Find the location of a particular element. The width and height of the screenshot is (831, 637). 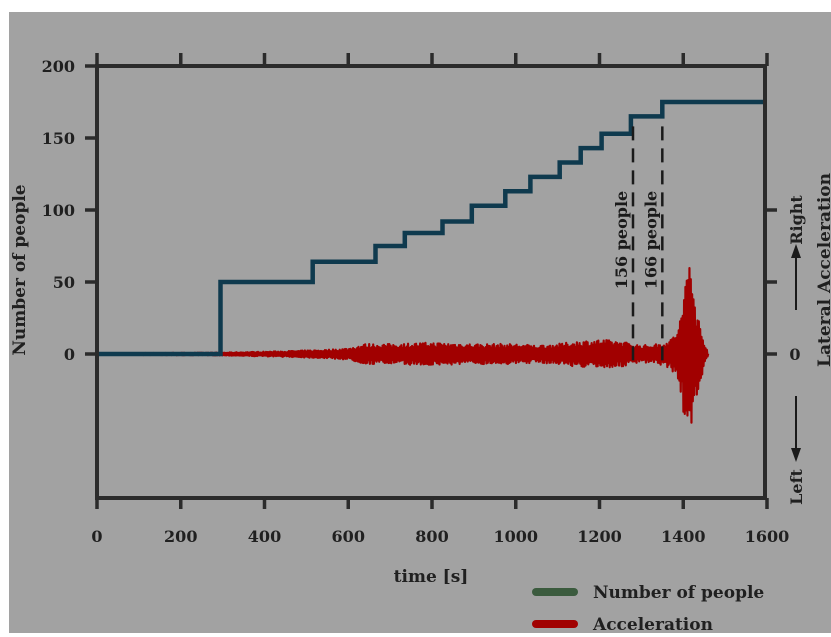

x-tick-label: 1600 is located at coordinates (767, 536).